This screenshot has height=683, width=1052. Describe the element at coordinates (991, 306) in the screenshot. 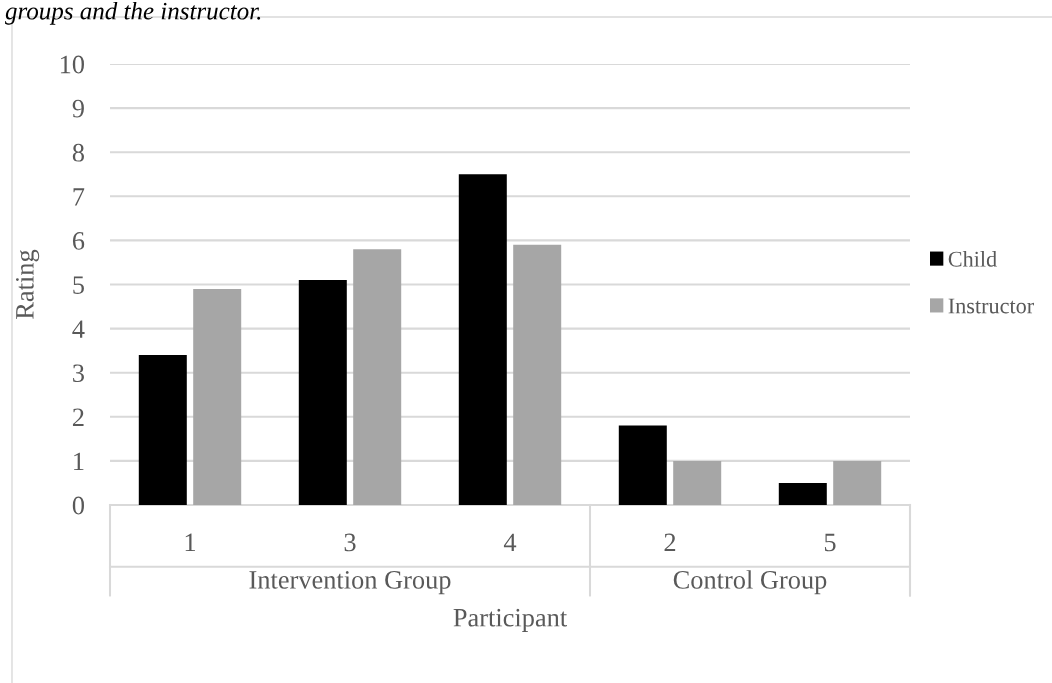

I see `legend-label: Instructor` at that location.